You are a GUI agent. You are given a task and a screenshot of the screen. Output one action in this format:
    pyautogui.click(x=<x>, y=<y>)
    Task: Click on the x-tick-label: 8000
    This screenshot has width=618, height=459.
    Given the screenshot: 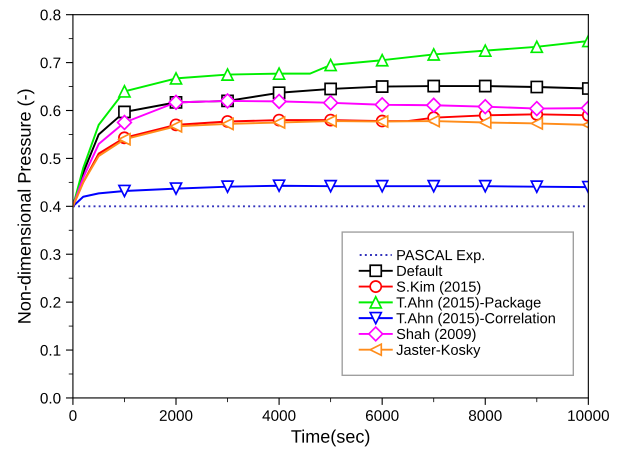 What is the action you would take?
    pyautogui.click(x=485, y=415)
    